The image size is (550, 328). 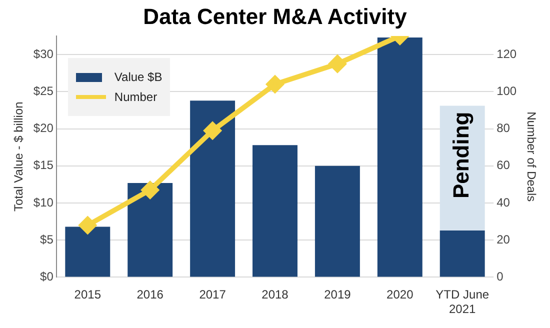 What do you see at coordinates (503, 128) in the screenshot?
I see `y2-tick-label: 80` at bounding box center [503, 128].